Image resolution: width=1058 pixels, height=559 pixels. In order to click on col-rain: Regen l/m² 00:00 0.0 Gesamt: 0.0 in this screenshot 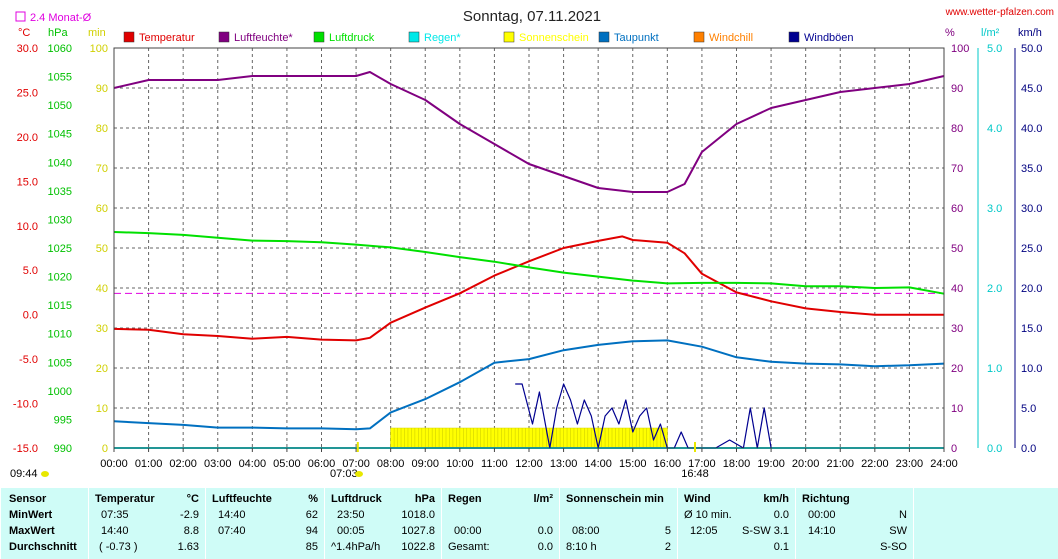, I will do `click(500, 523)`.